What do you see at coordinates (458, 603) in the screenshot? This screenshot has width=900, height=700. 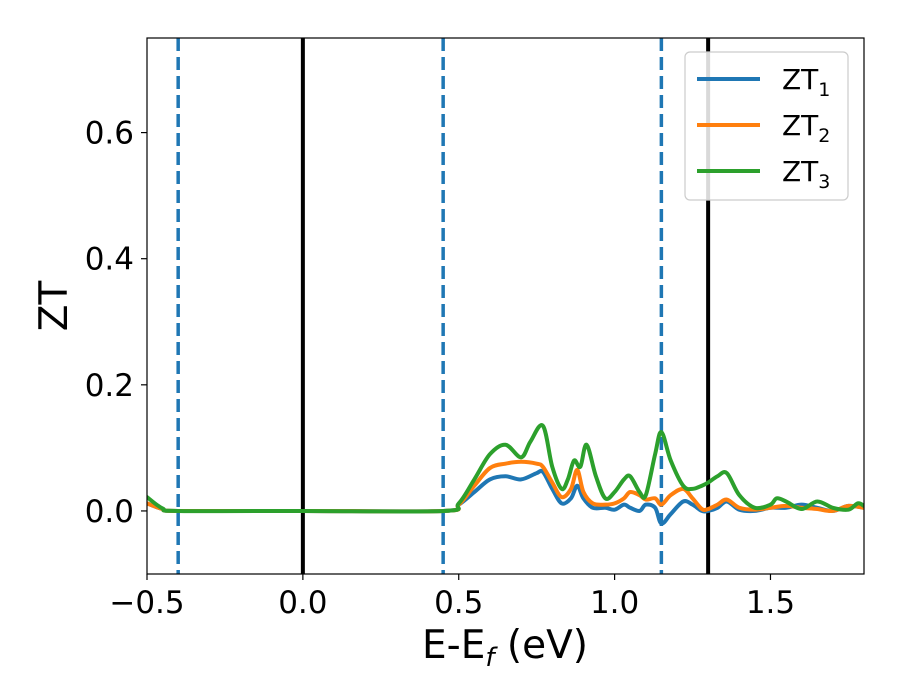 I see `x-tick-label: 0.5` at bounding box center [458, 603].